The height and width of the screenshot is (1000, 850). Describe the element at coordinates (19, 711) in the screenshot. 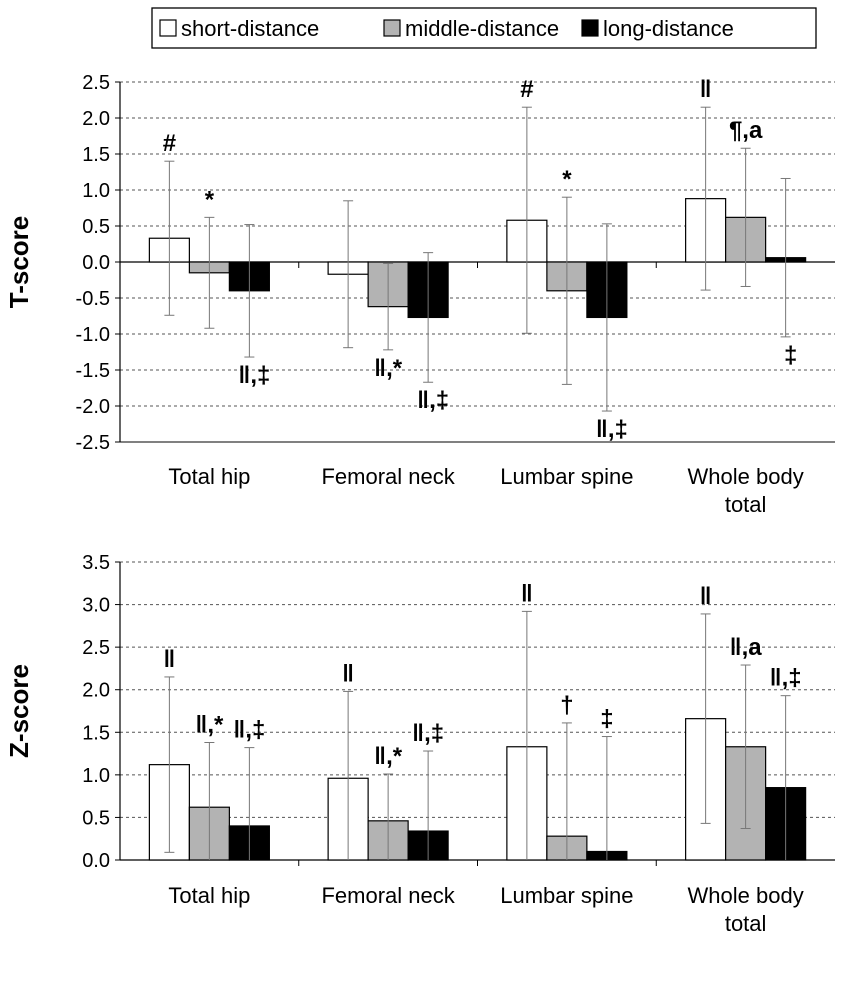

I see `y-axis-label: Z-score` at that location.